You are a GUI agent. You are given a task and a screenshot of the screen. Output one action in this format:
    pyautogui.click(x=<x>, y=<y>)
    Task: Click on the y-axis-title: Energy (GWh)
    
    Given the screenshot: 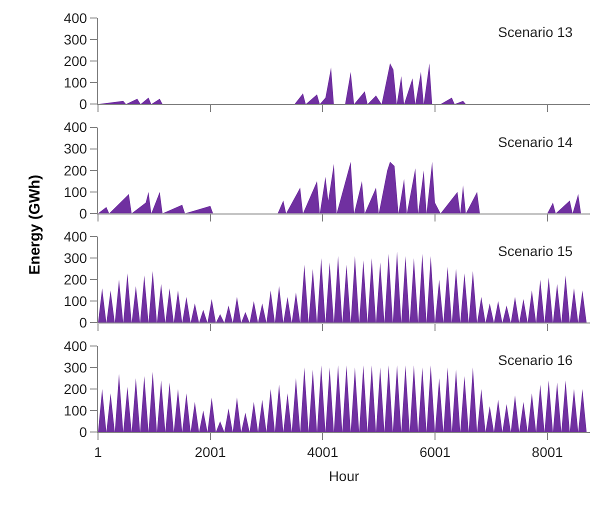 What is the action you would take?
    pyautogui.click(x=35, y=224)
    